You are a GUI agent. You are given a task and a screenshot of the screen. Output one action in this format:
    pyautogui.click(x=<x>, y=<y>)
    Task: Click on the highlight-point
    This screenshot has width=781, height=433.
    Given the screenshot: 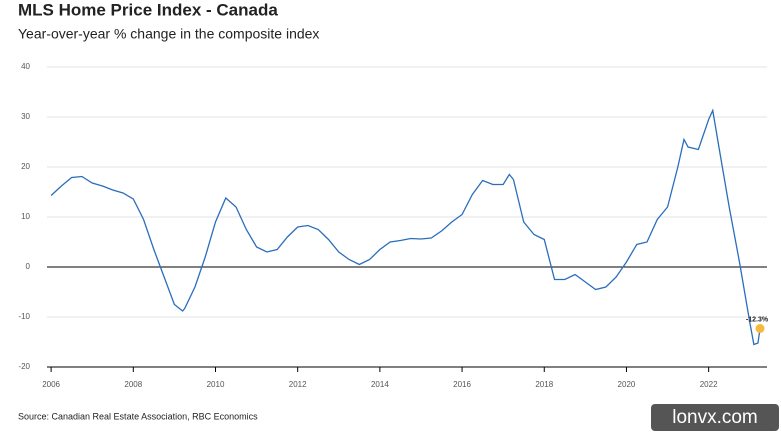 What is the action you would take?
    pyautogui.click(x=760, y=328)
    